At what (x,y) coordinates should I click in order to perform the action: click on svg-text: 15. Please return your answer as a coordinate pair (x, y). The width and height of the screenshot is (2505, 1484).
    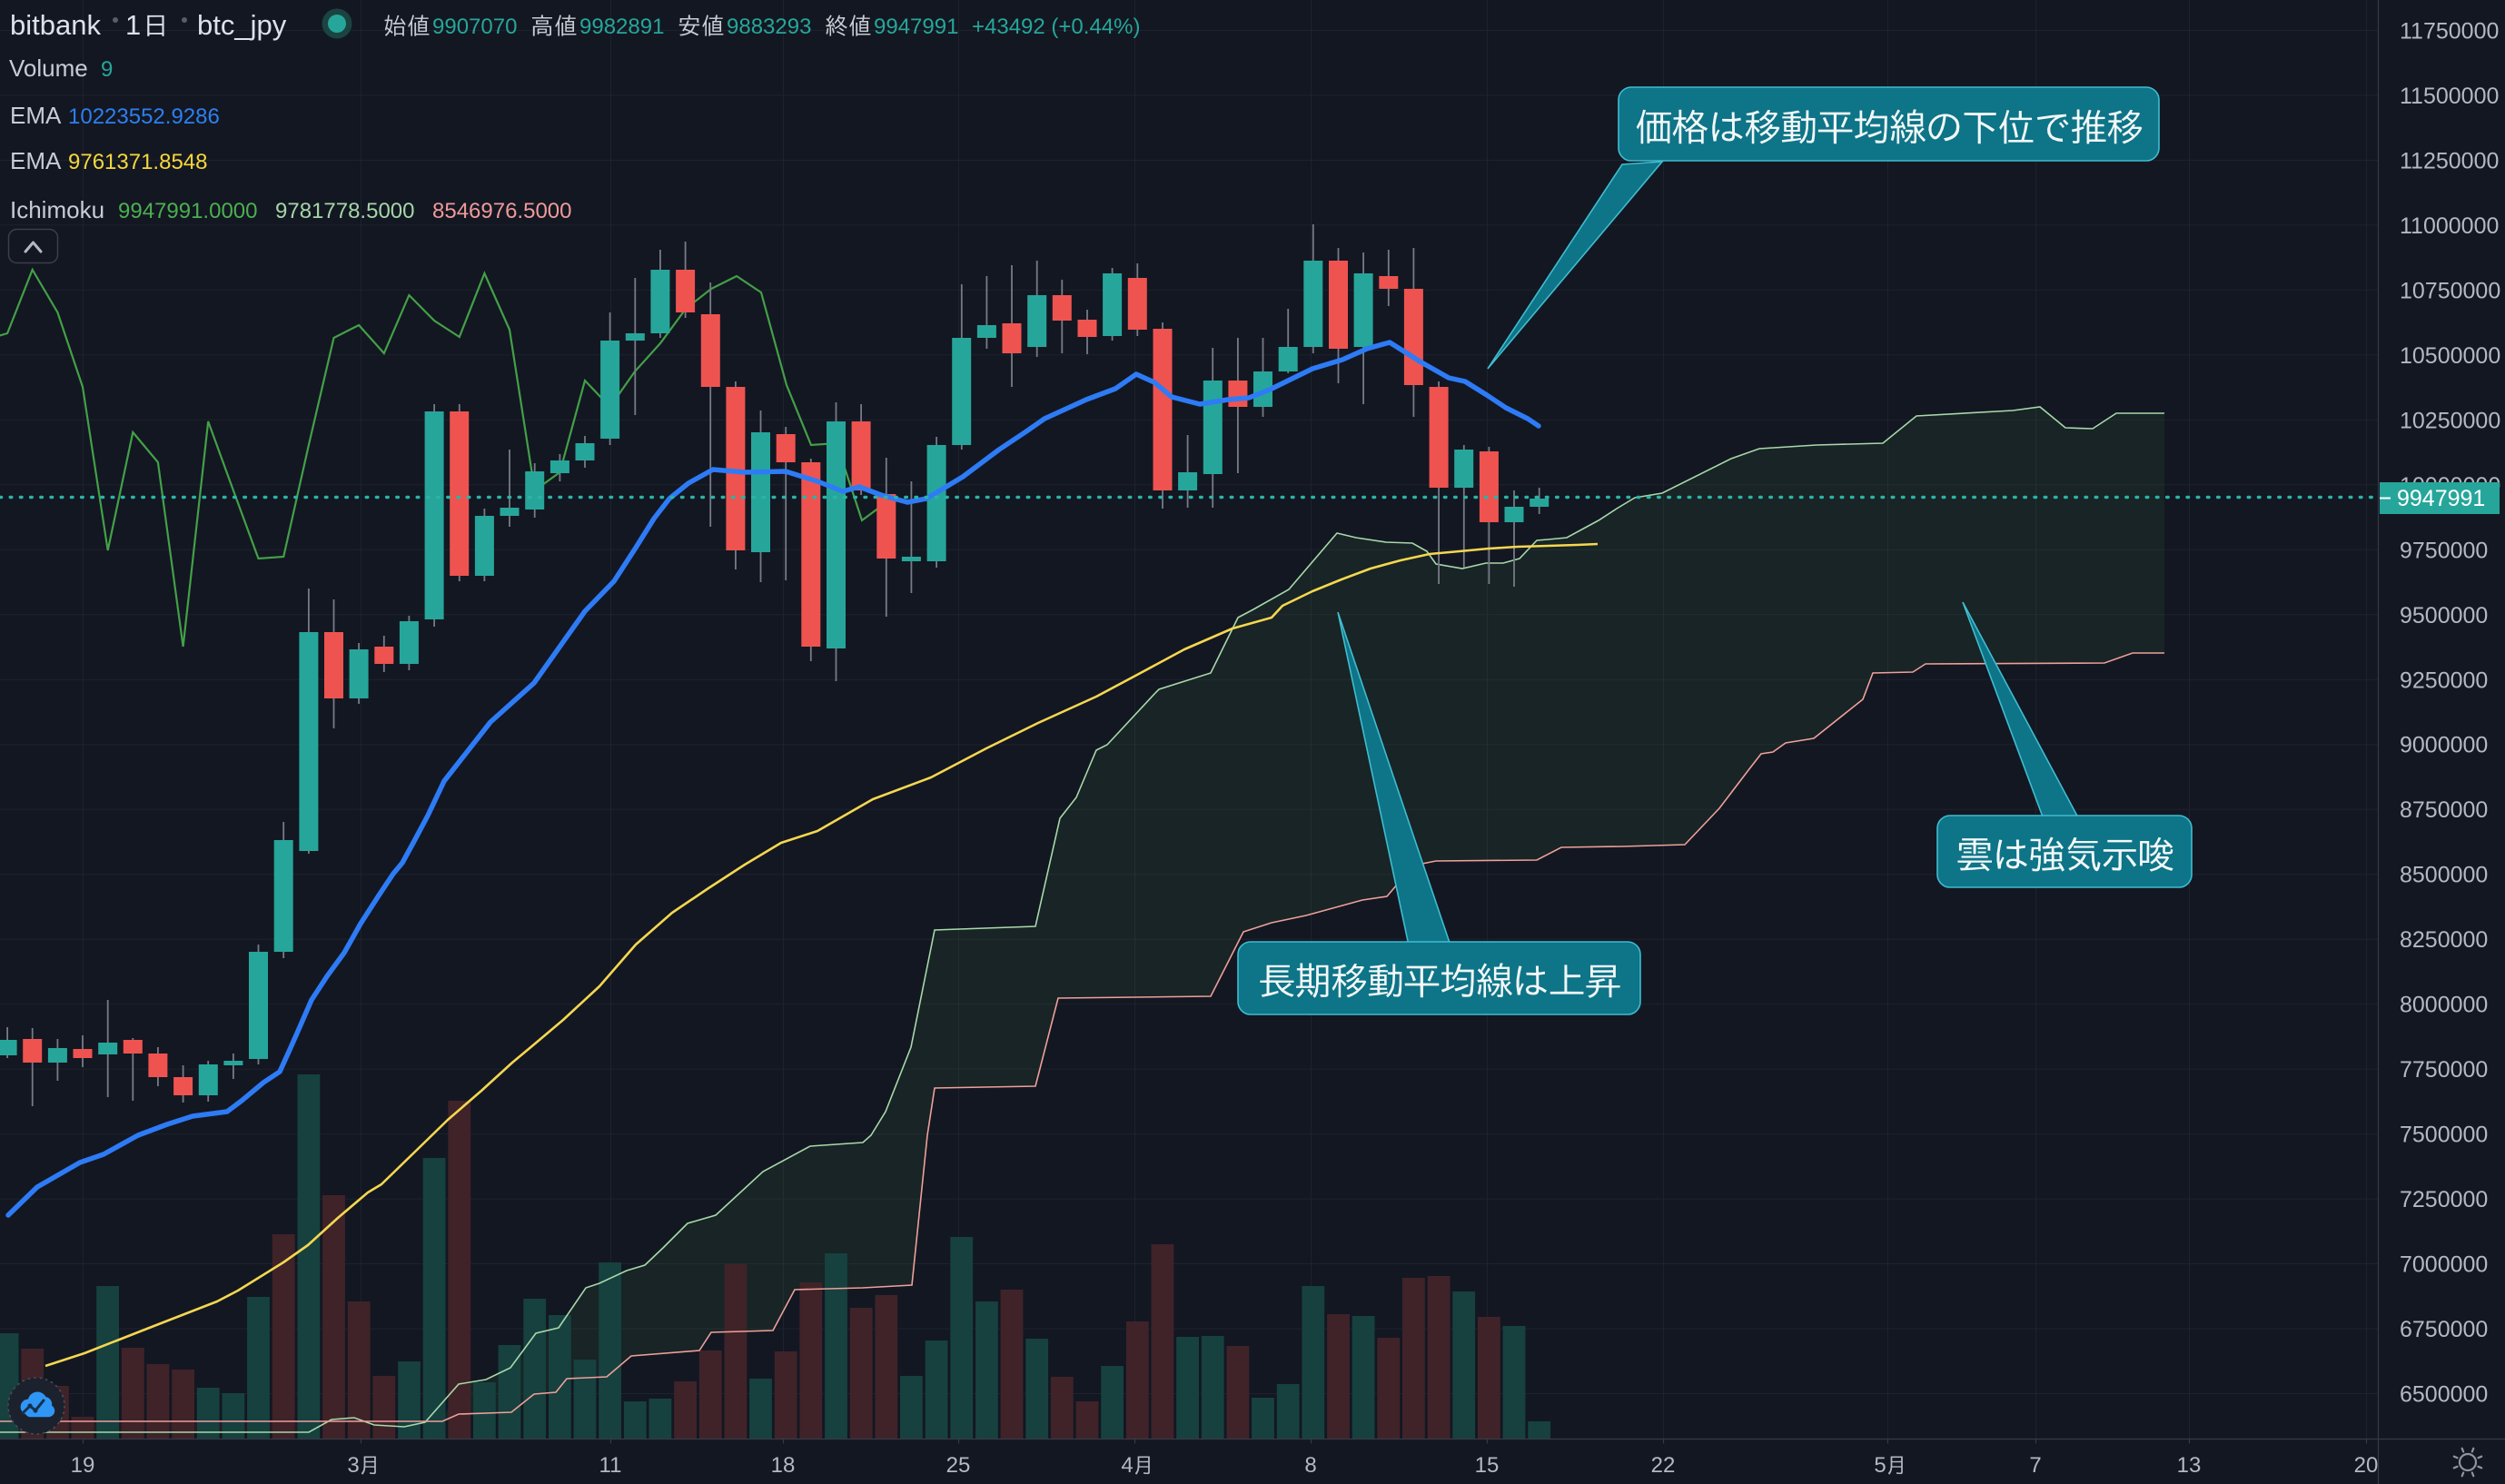
    Looking at the image, I should click on (1487, 1465).